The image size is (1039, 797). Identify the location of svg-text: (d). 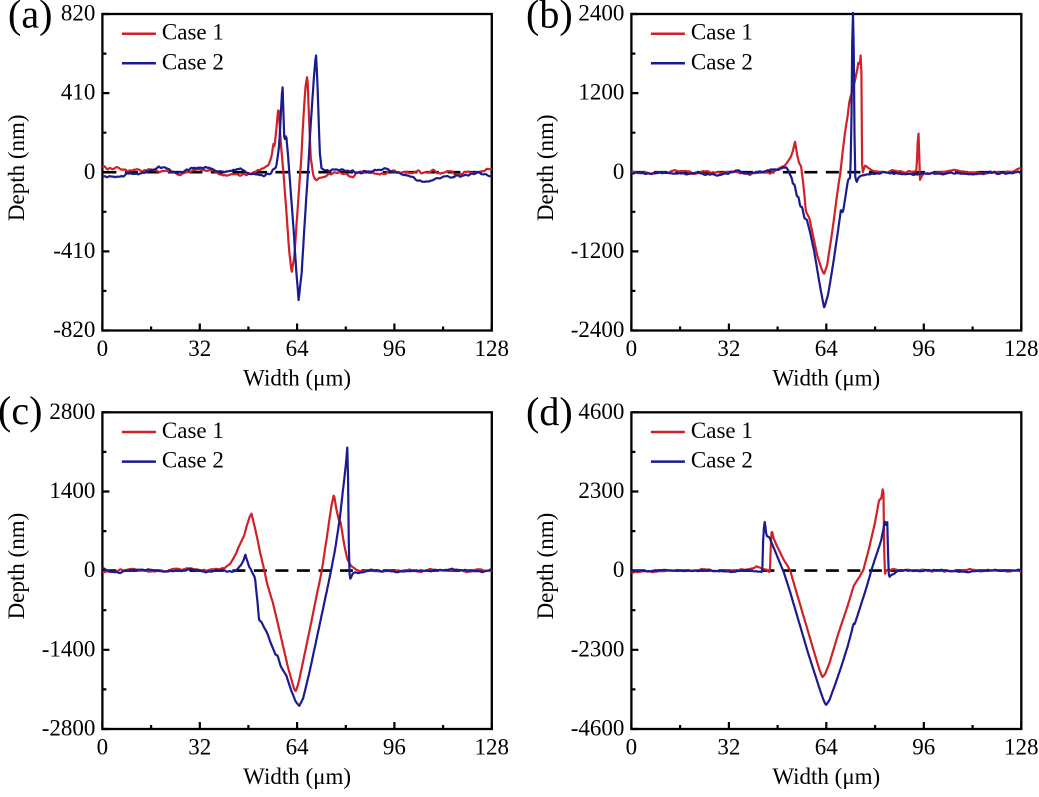
(549, 411).